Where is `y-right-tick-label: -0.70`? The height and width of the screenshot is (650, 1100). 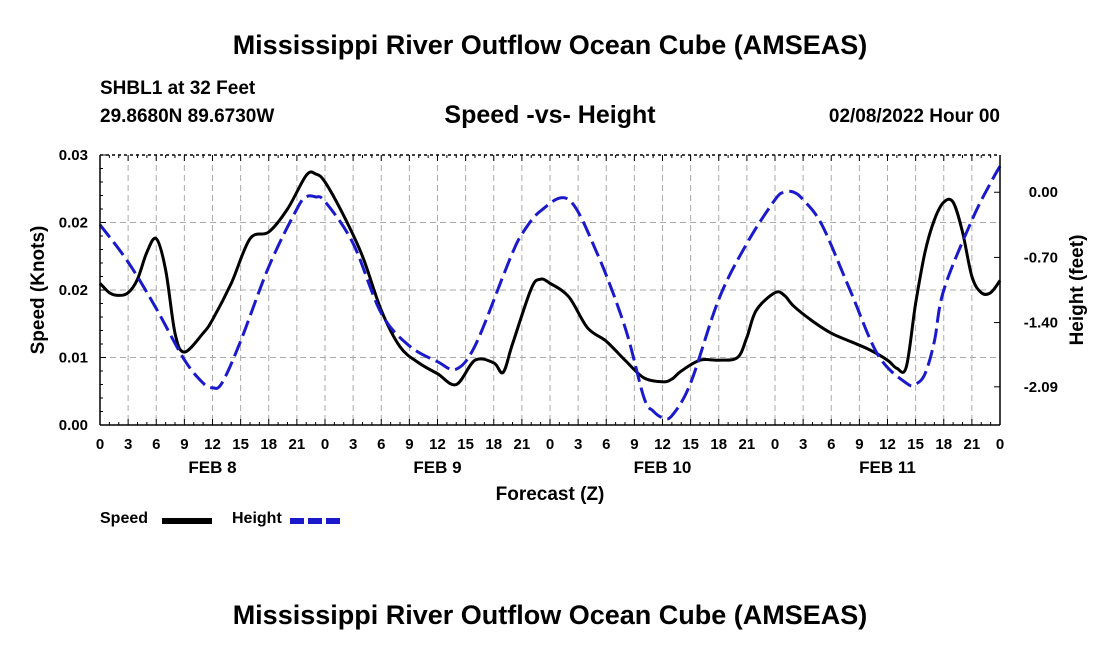
y-right-tick-label: -0.70 is located at coordinates (1041, 257).